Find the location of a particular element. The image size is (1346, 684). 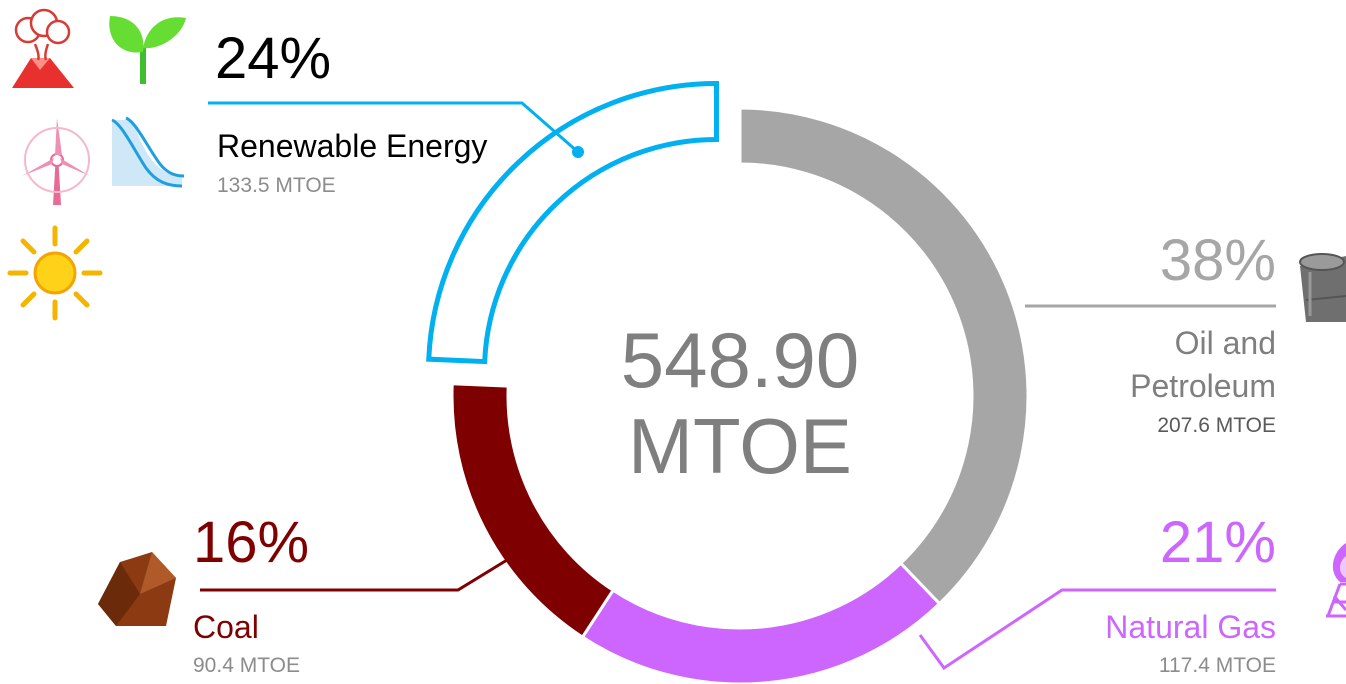

gas-percent: 21% is located at coordinates (1217, 542).